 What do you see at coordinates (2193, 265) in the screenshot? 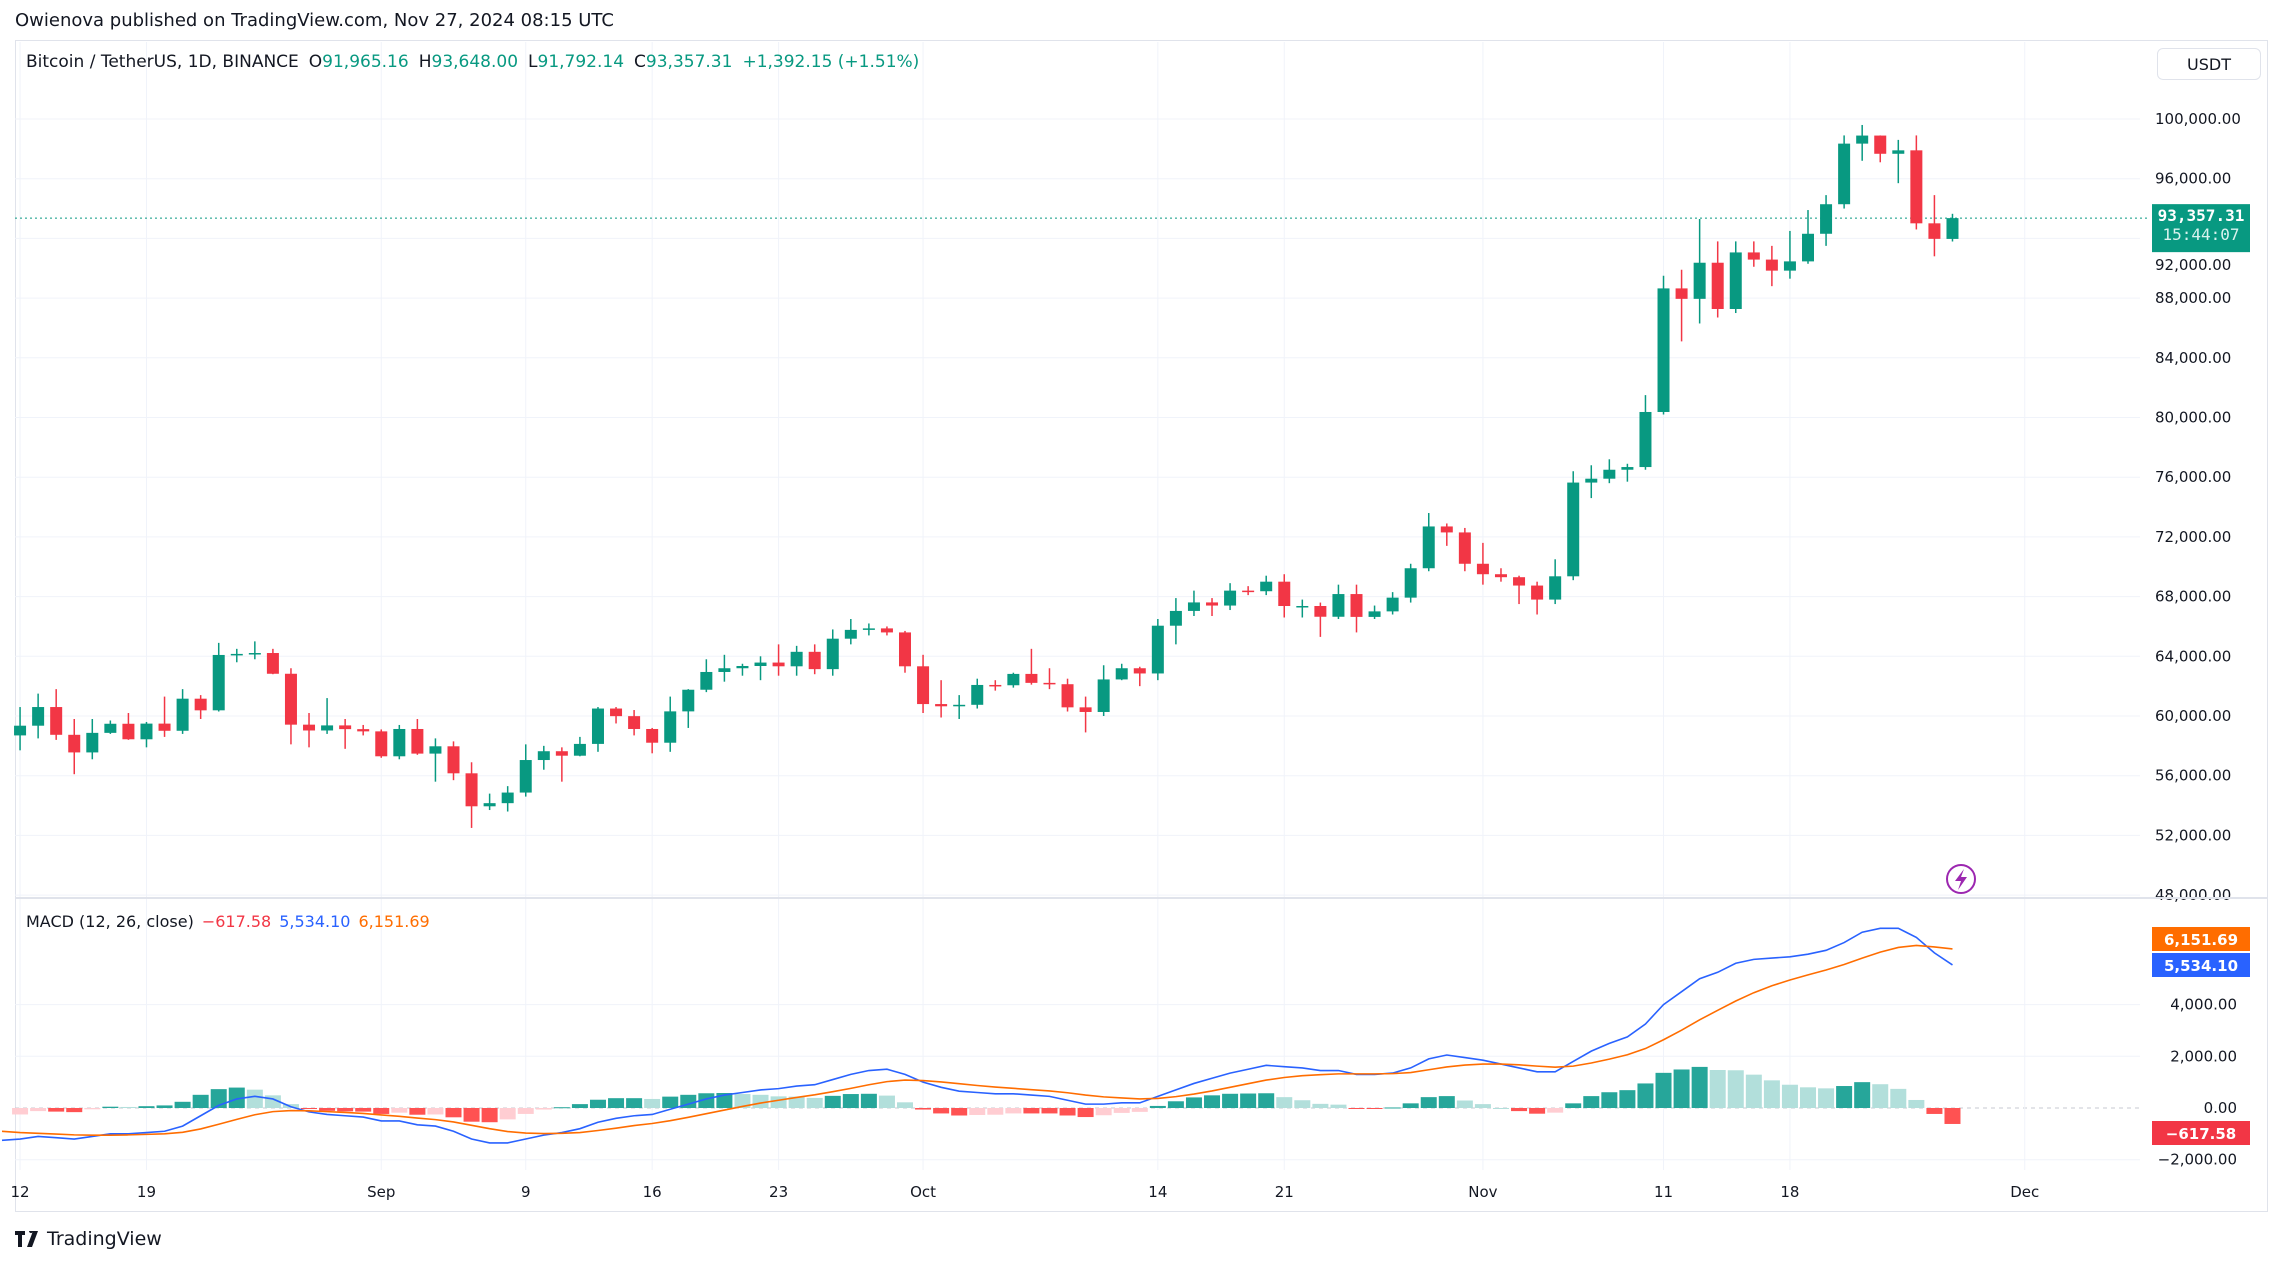
I see `price-tick: 92,000.00` at bounding box center [2193, 265].